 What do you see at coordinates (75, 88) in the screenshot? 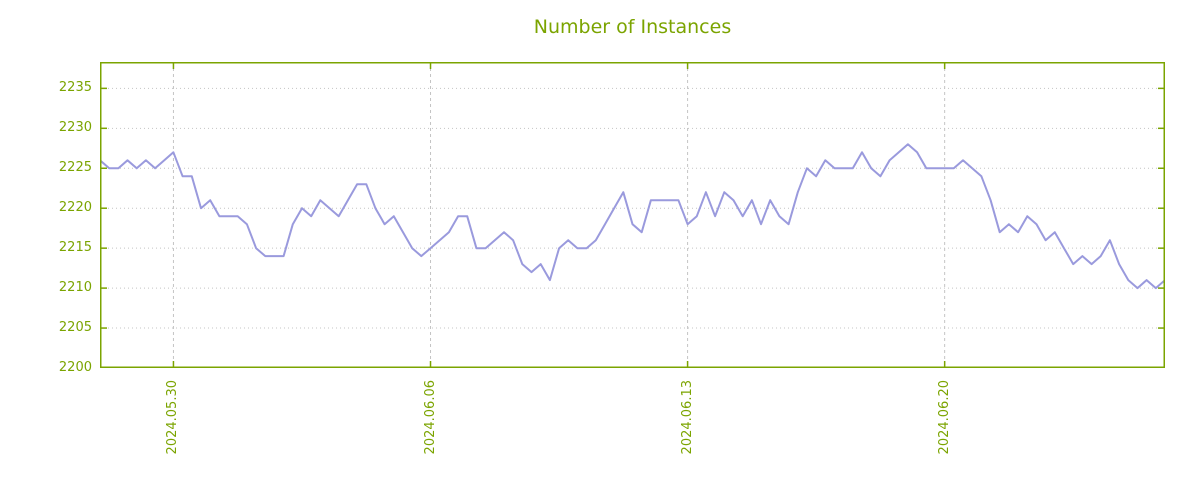
I see `y-tick-label: 2235` at bounding box center [75, 88].